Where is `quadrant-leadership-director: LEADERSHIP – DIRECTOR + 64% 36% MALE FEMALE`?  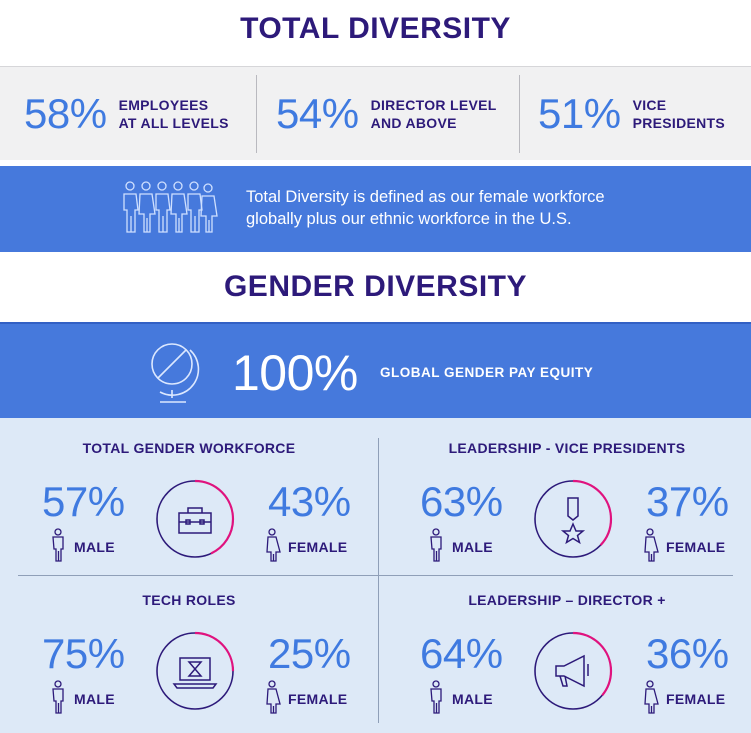 quadrant-leadership-director: LEADERSHIP – DIRECTOR + 64% 36% MALE FEMALE is located at coordinates (566, 645).